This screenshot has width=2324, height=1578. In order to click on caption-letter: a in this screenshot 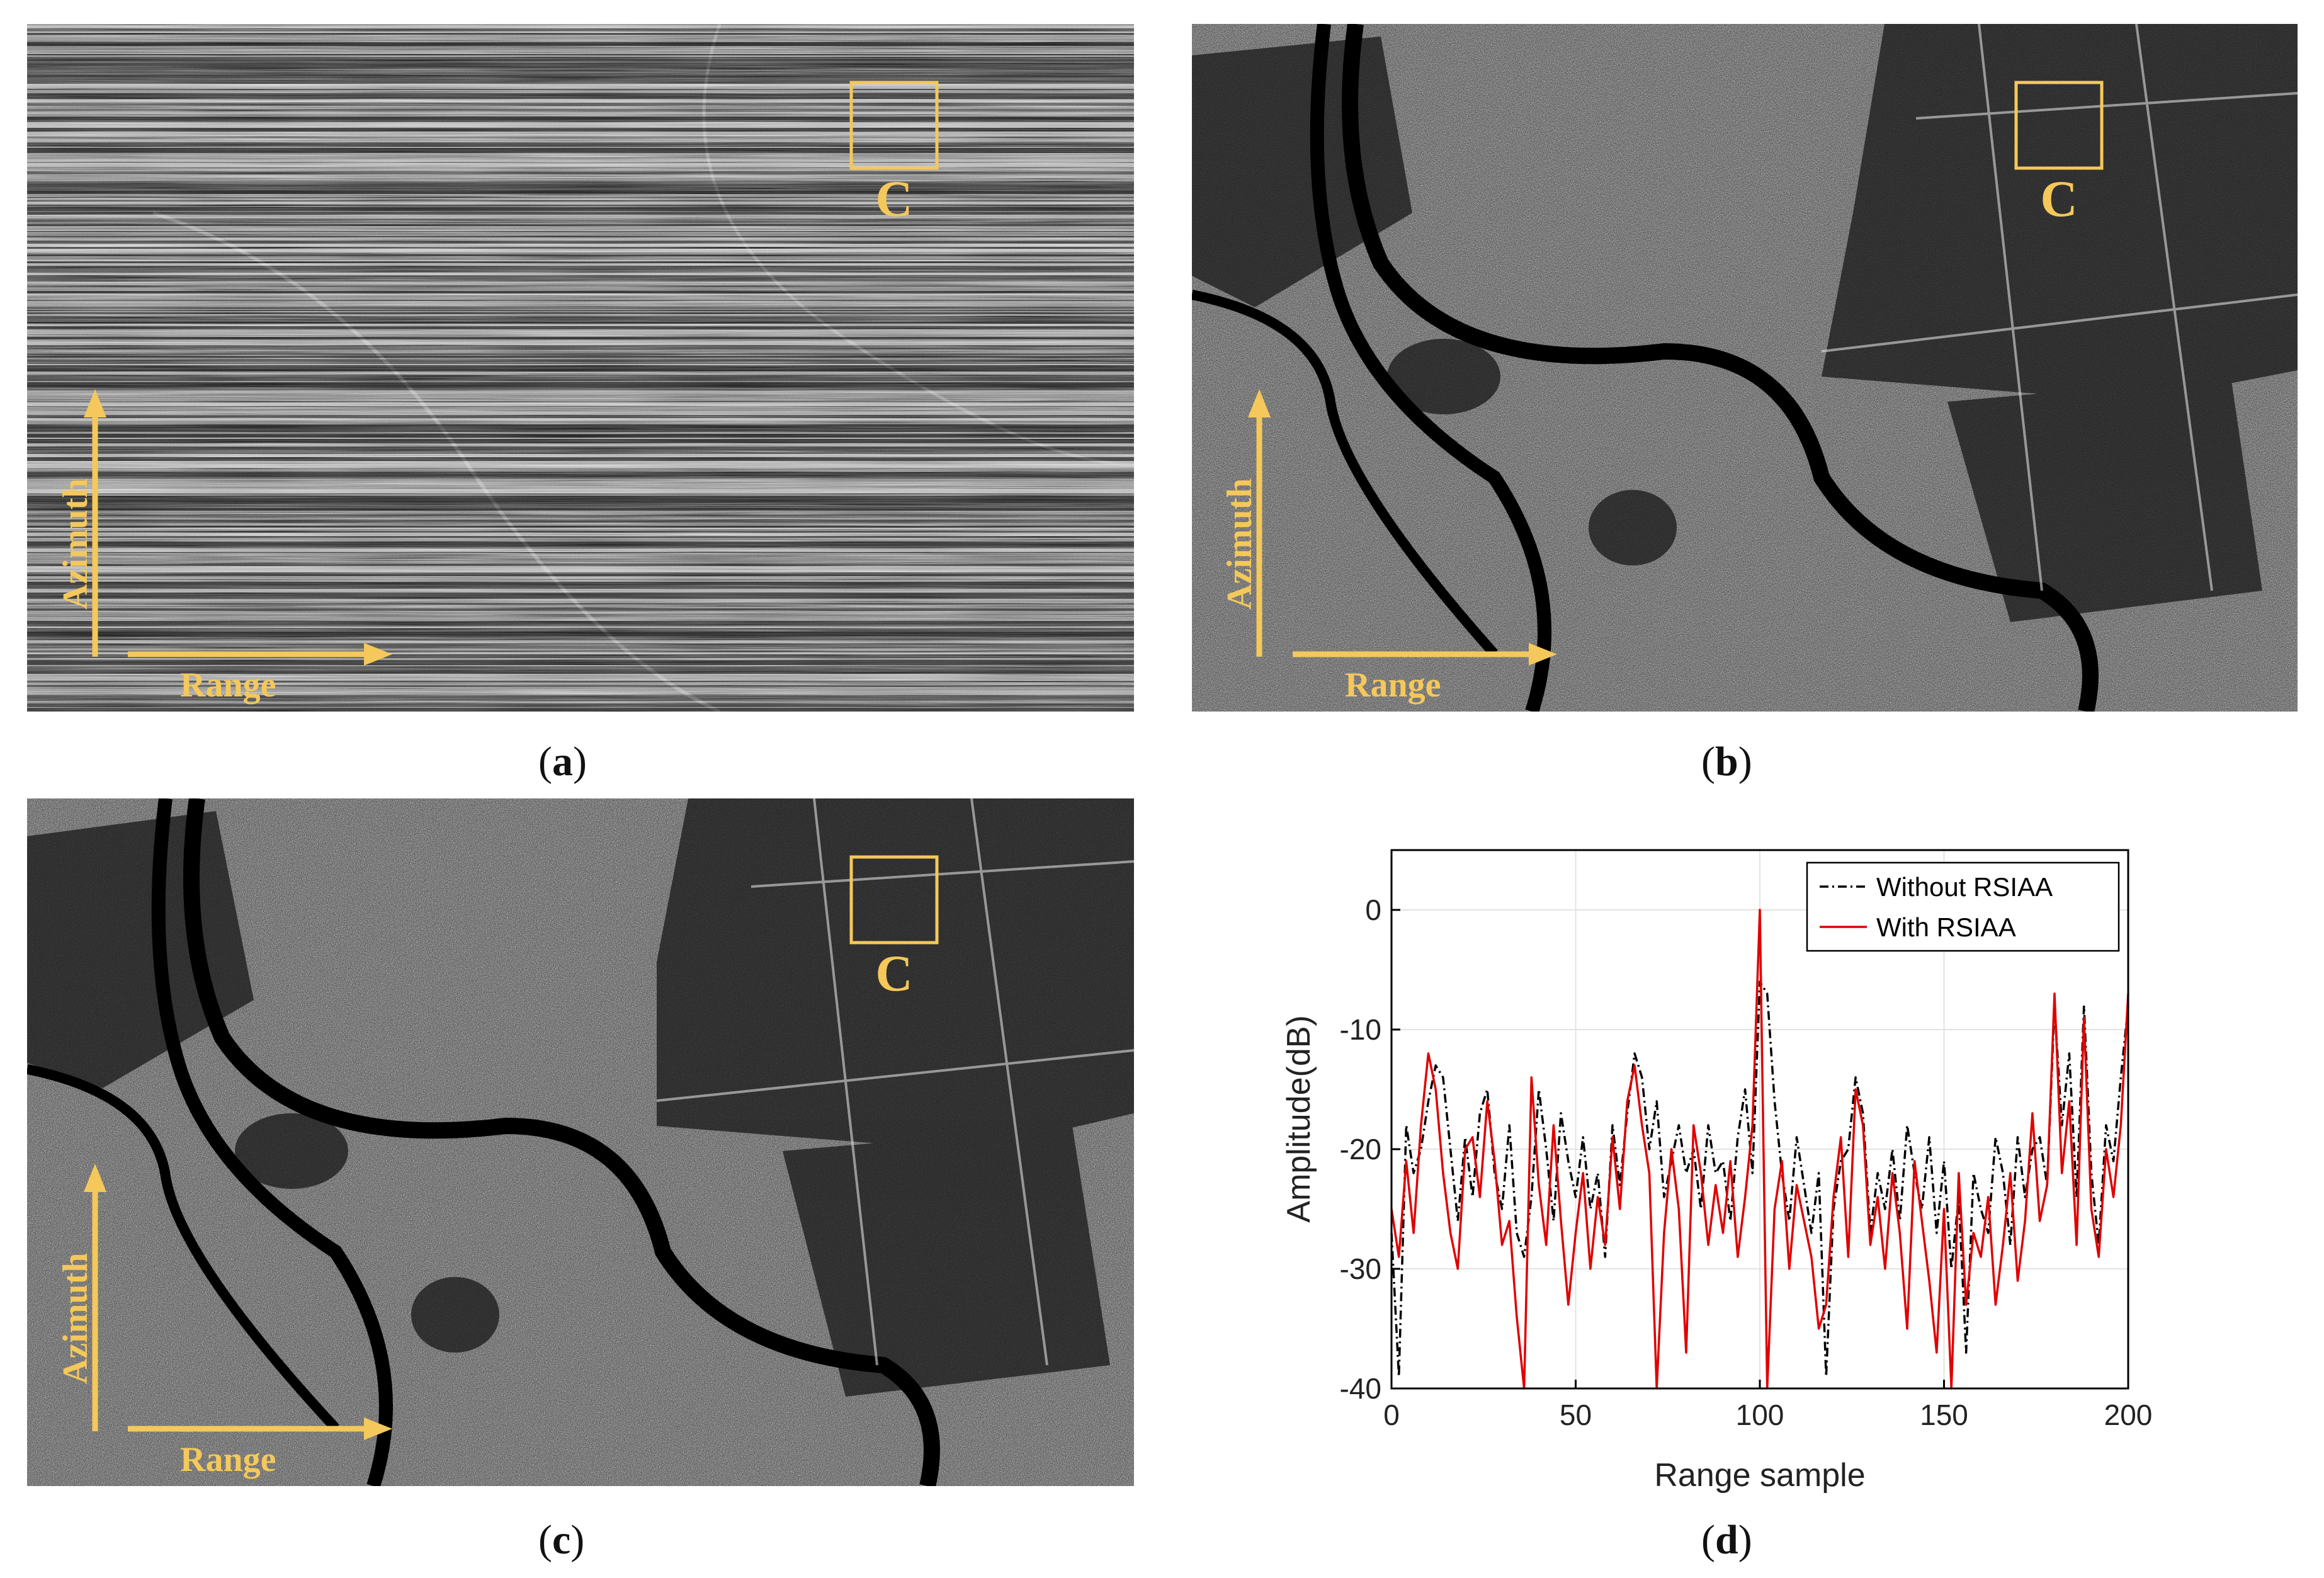, I will do `click(562, 762)`.